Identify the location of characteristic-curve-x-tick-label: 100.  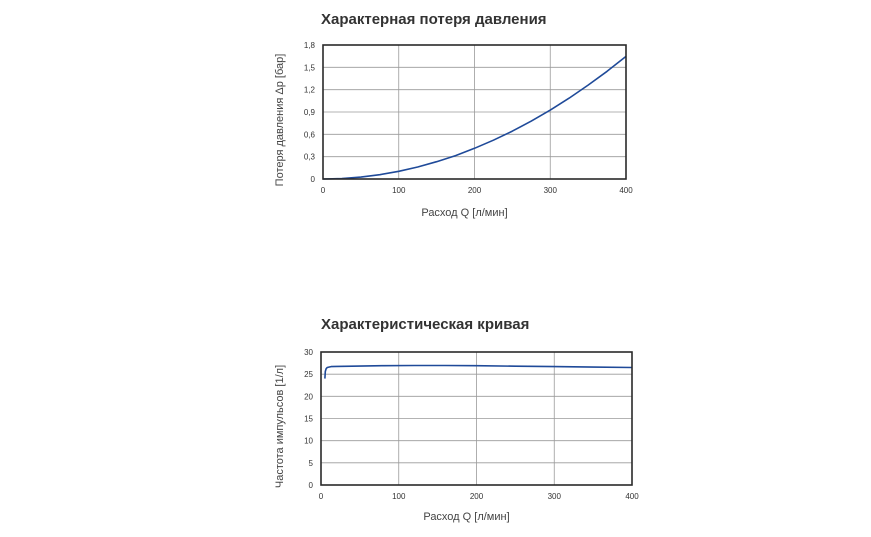
(399, 496).